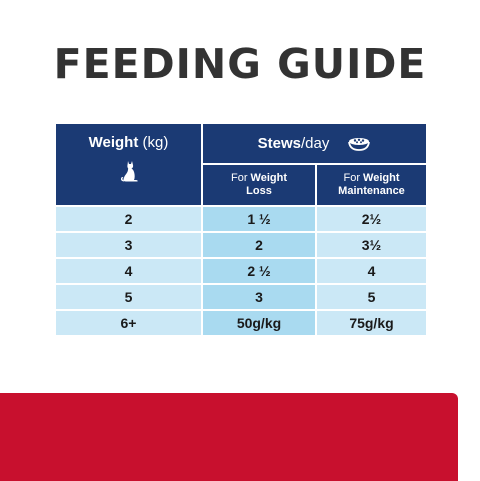  Describe the element at coordinates (128, 297) in the screenshot. I see `table-cell-weight: 5` at that location.